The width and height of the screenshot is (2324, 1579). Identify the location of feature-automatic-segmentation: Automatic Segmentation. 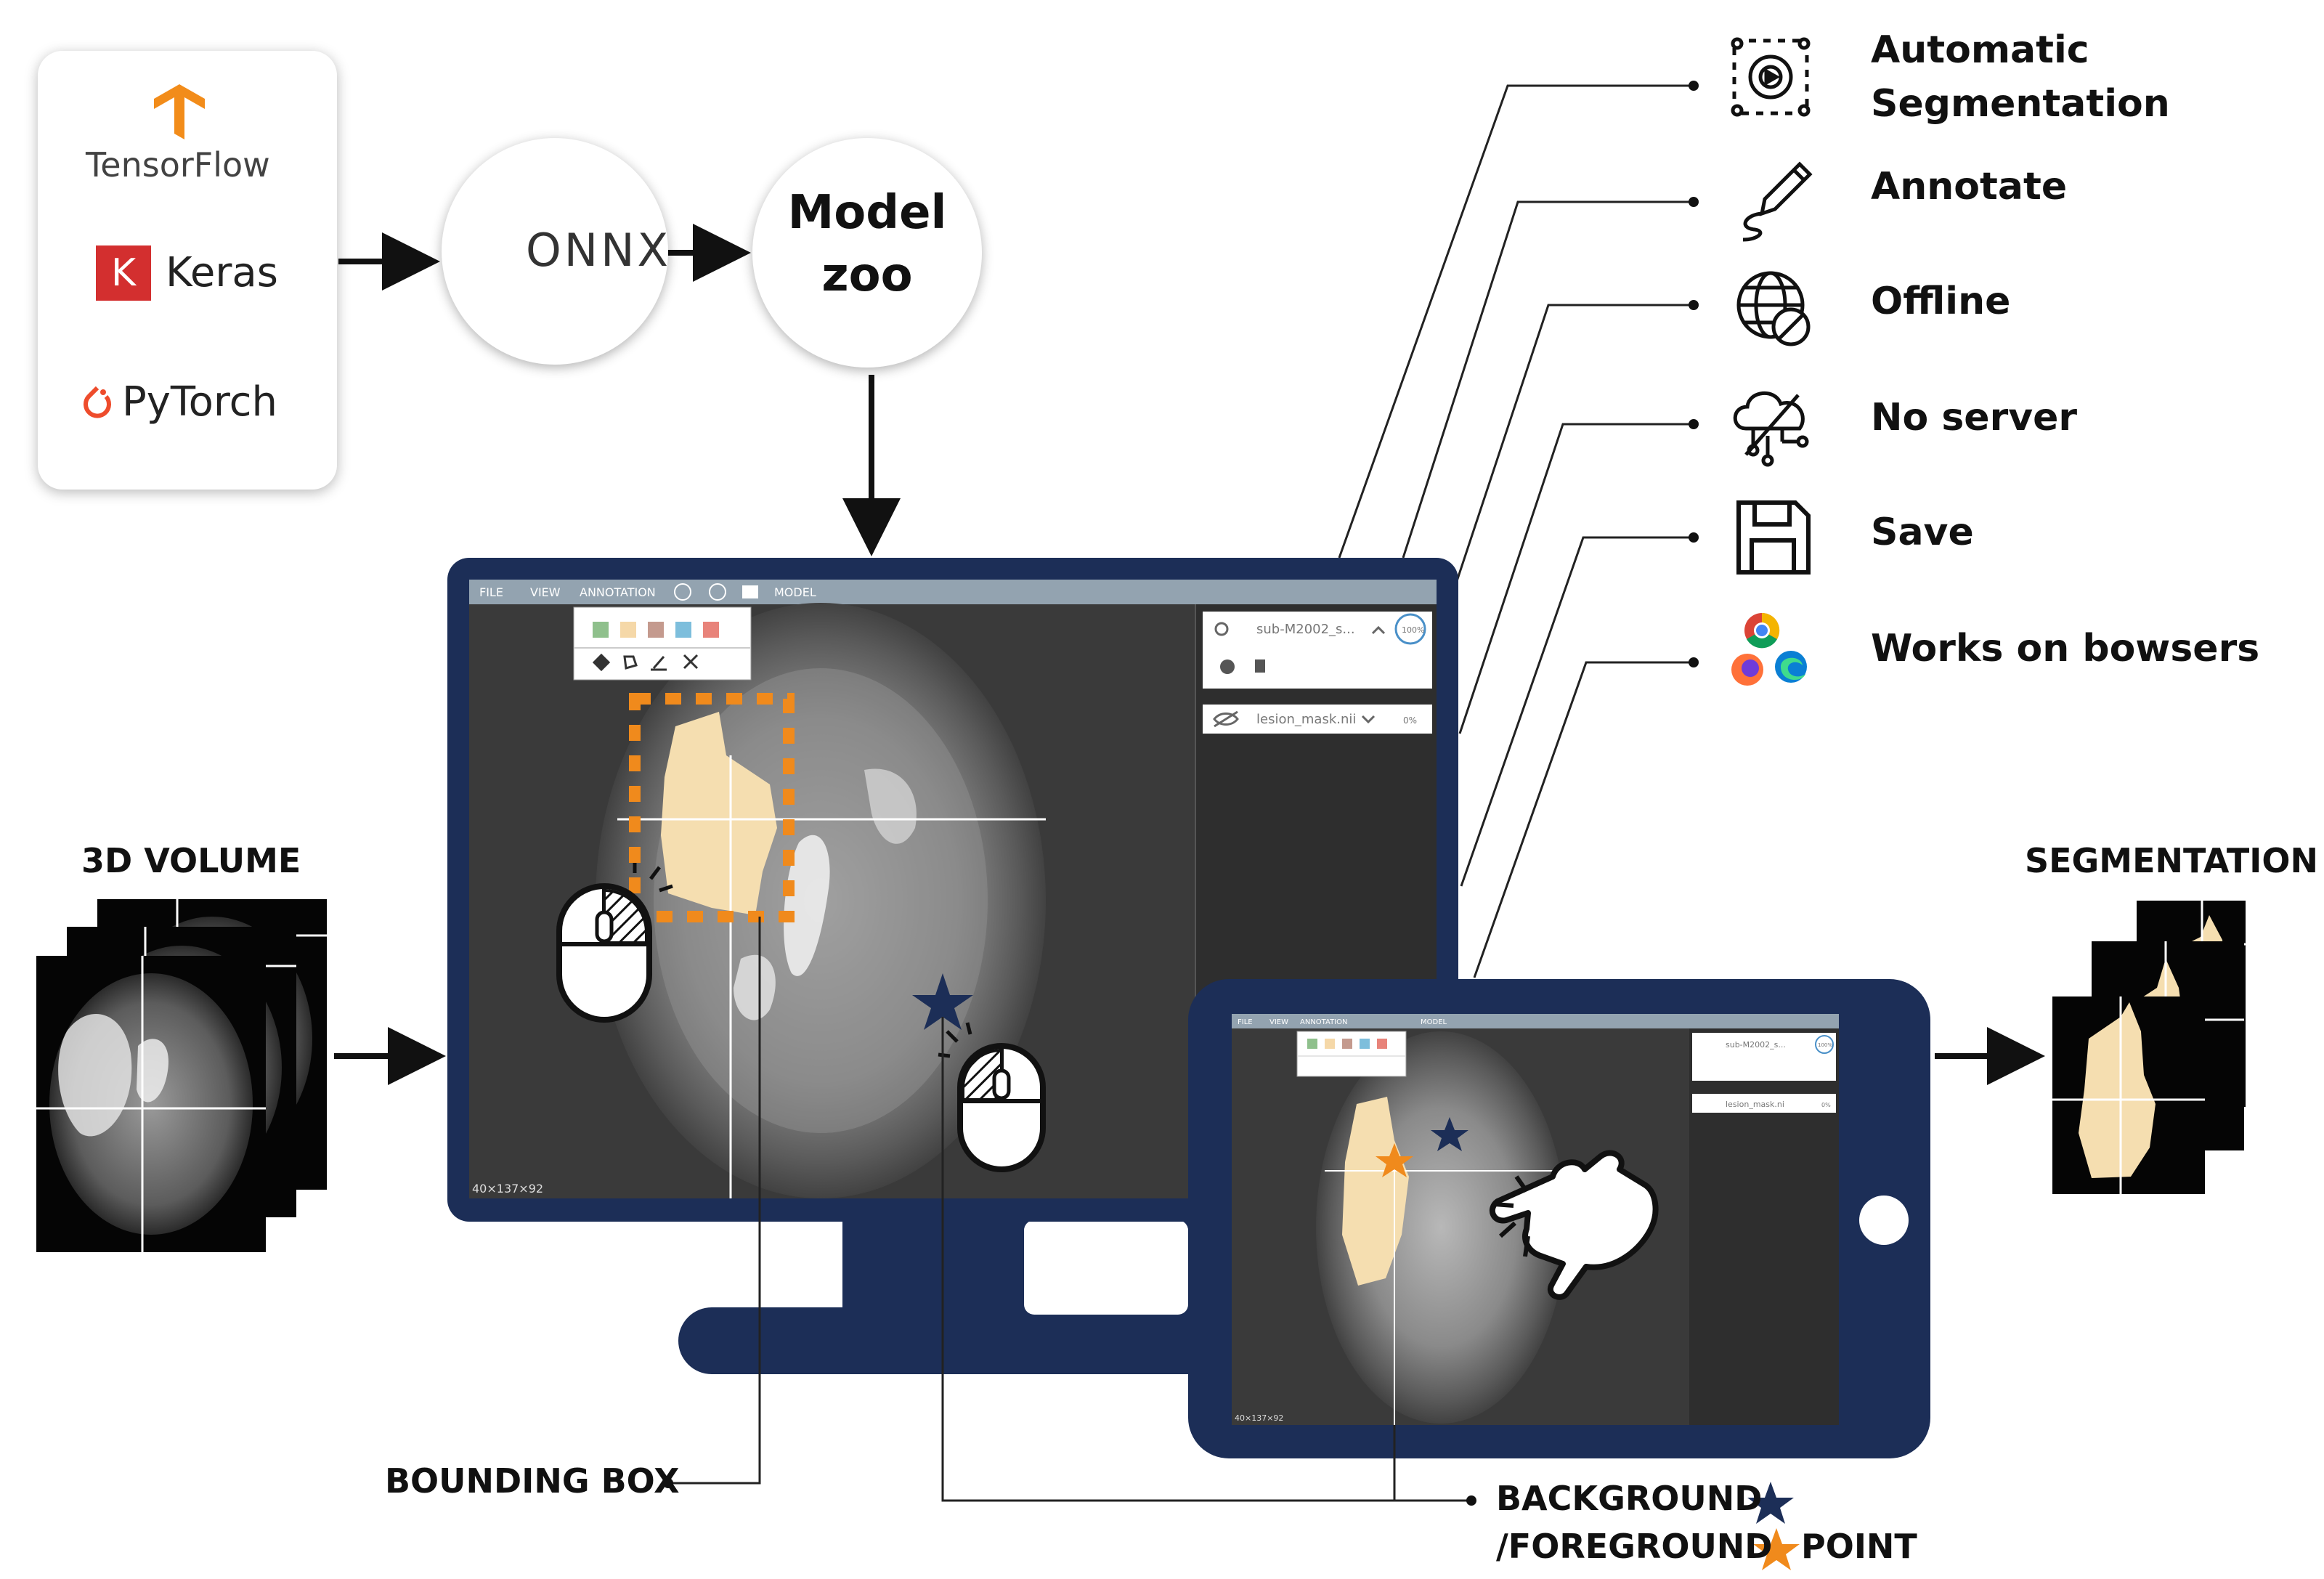
(2020, 77).